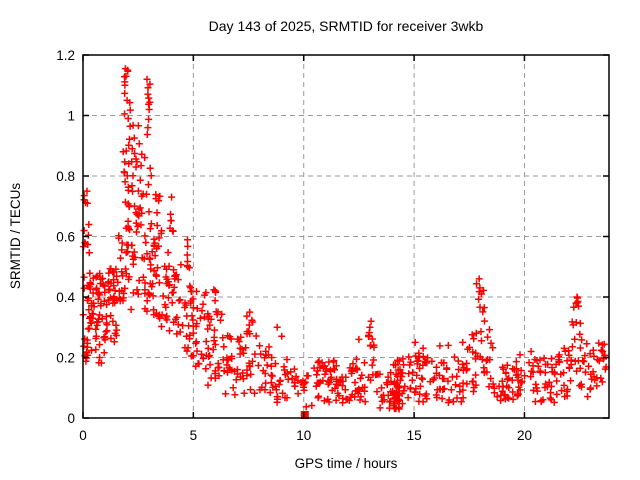 The width and height of the screenshot is (640, 480). Describe the element at coordinates (346, 463) in the screenshot. I see `x-axis-label: GPS time / hours` at that location.